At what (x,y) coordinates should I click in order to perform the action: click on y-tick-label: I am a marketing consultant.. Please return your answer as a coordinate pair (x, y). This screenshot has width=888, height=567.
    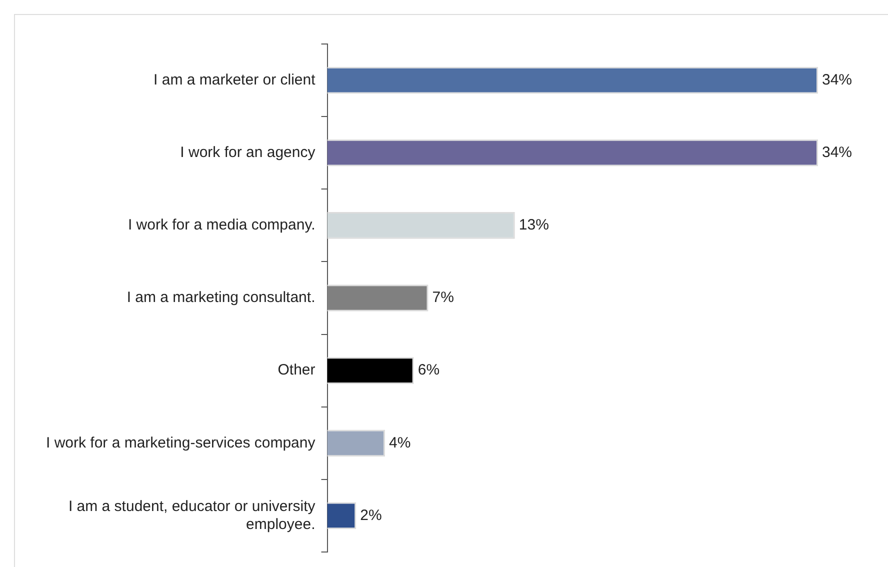
    Looking at the image, I should click on (221, 297).